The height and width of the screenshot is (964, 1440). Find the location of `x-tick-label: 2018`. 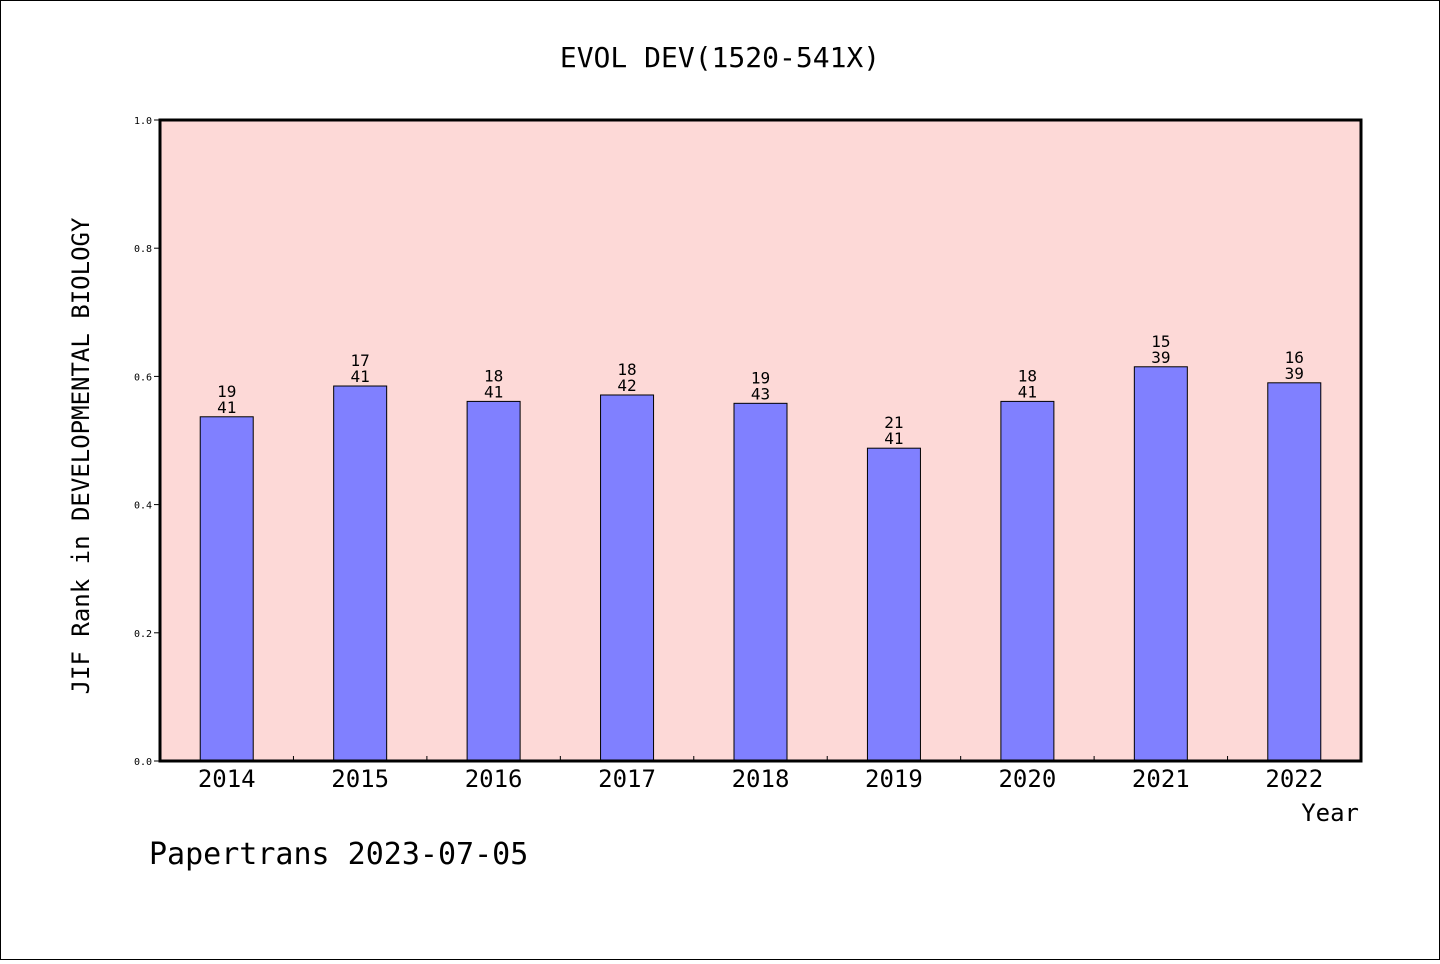

x-tick-label: 2018 is located at coordinates (761, 779).